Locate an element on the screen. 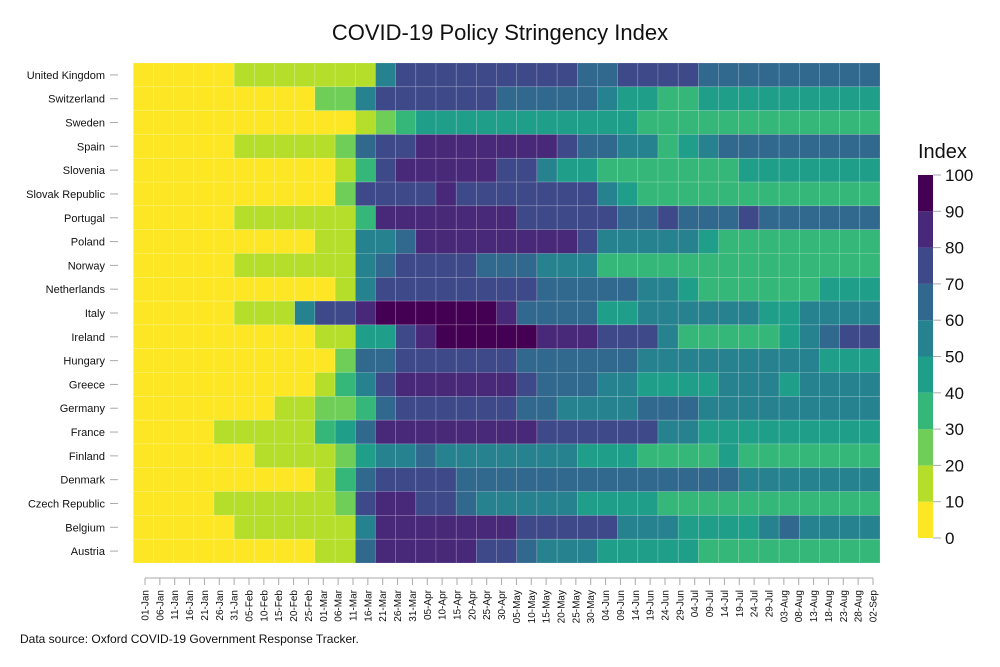 The image size is (1000, 667). x-tick-label: 16-Mar is located at coordinates (368, 605).